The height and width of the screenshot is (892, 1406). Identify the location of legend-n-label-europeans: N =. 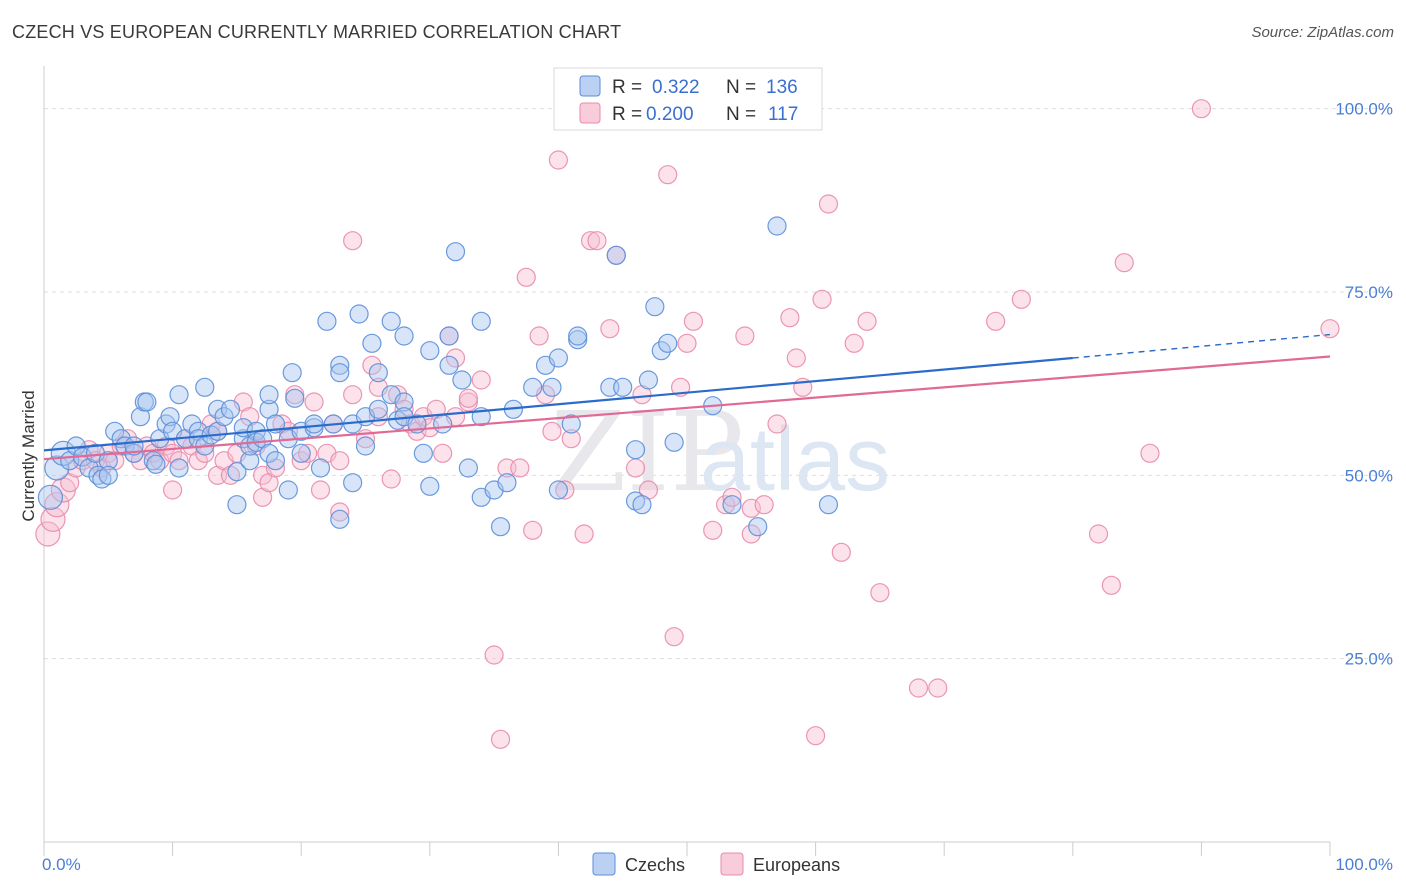
(741, 114).